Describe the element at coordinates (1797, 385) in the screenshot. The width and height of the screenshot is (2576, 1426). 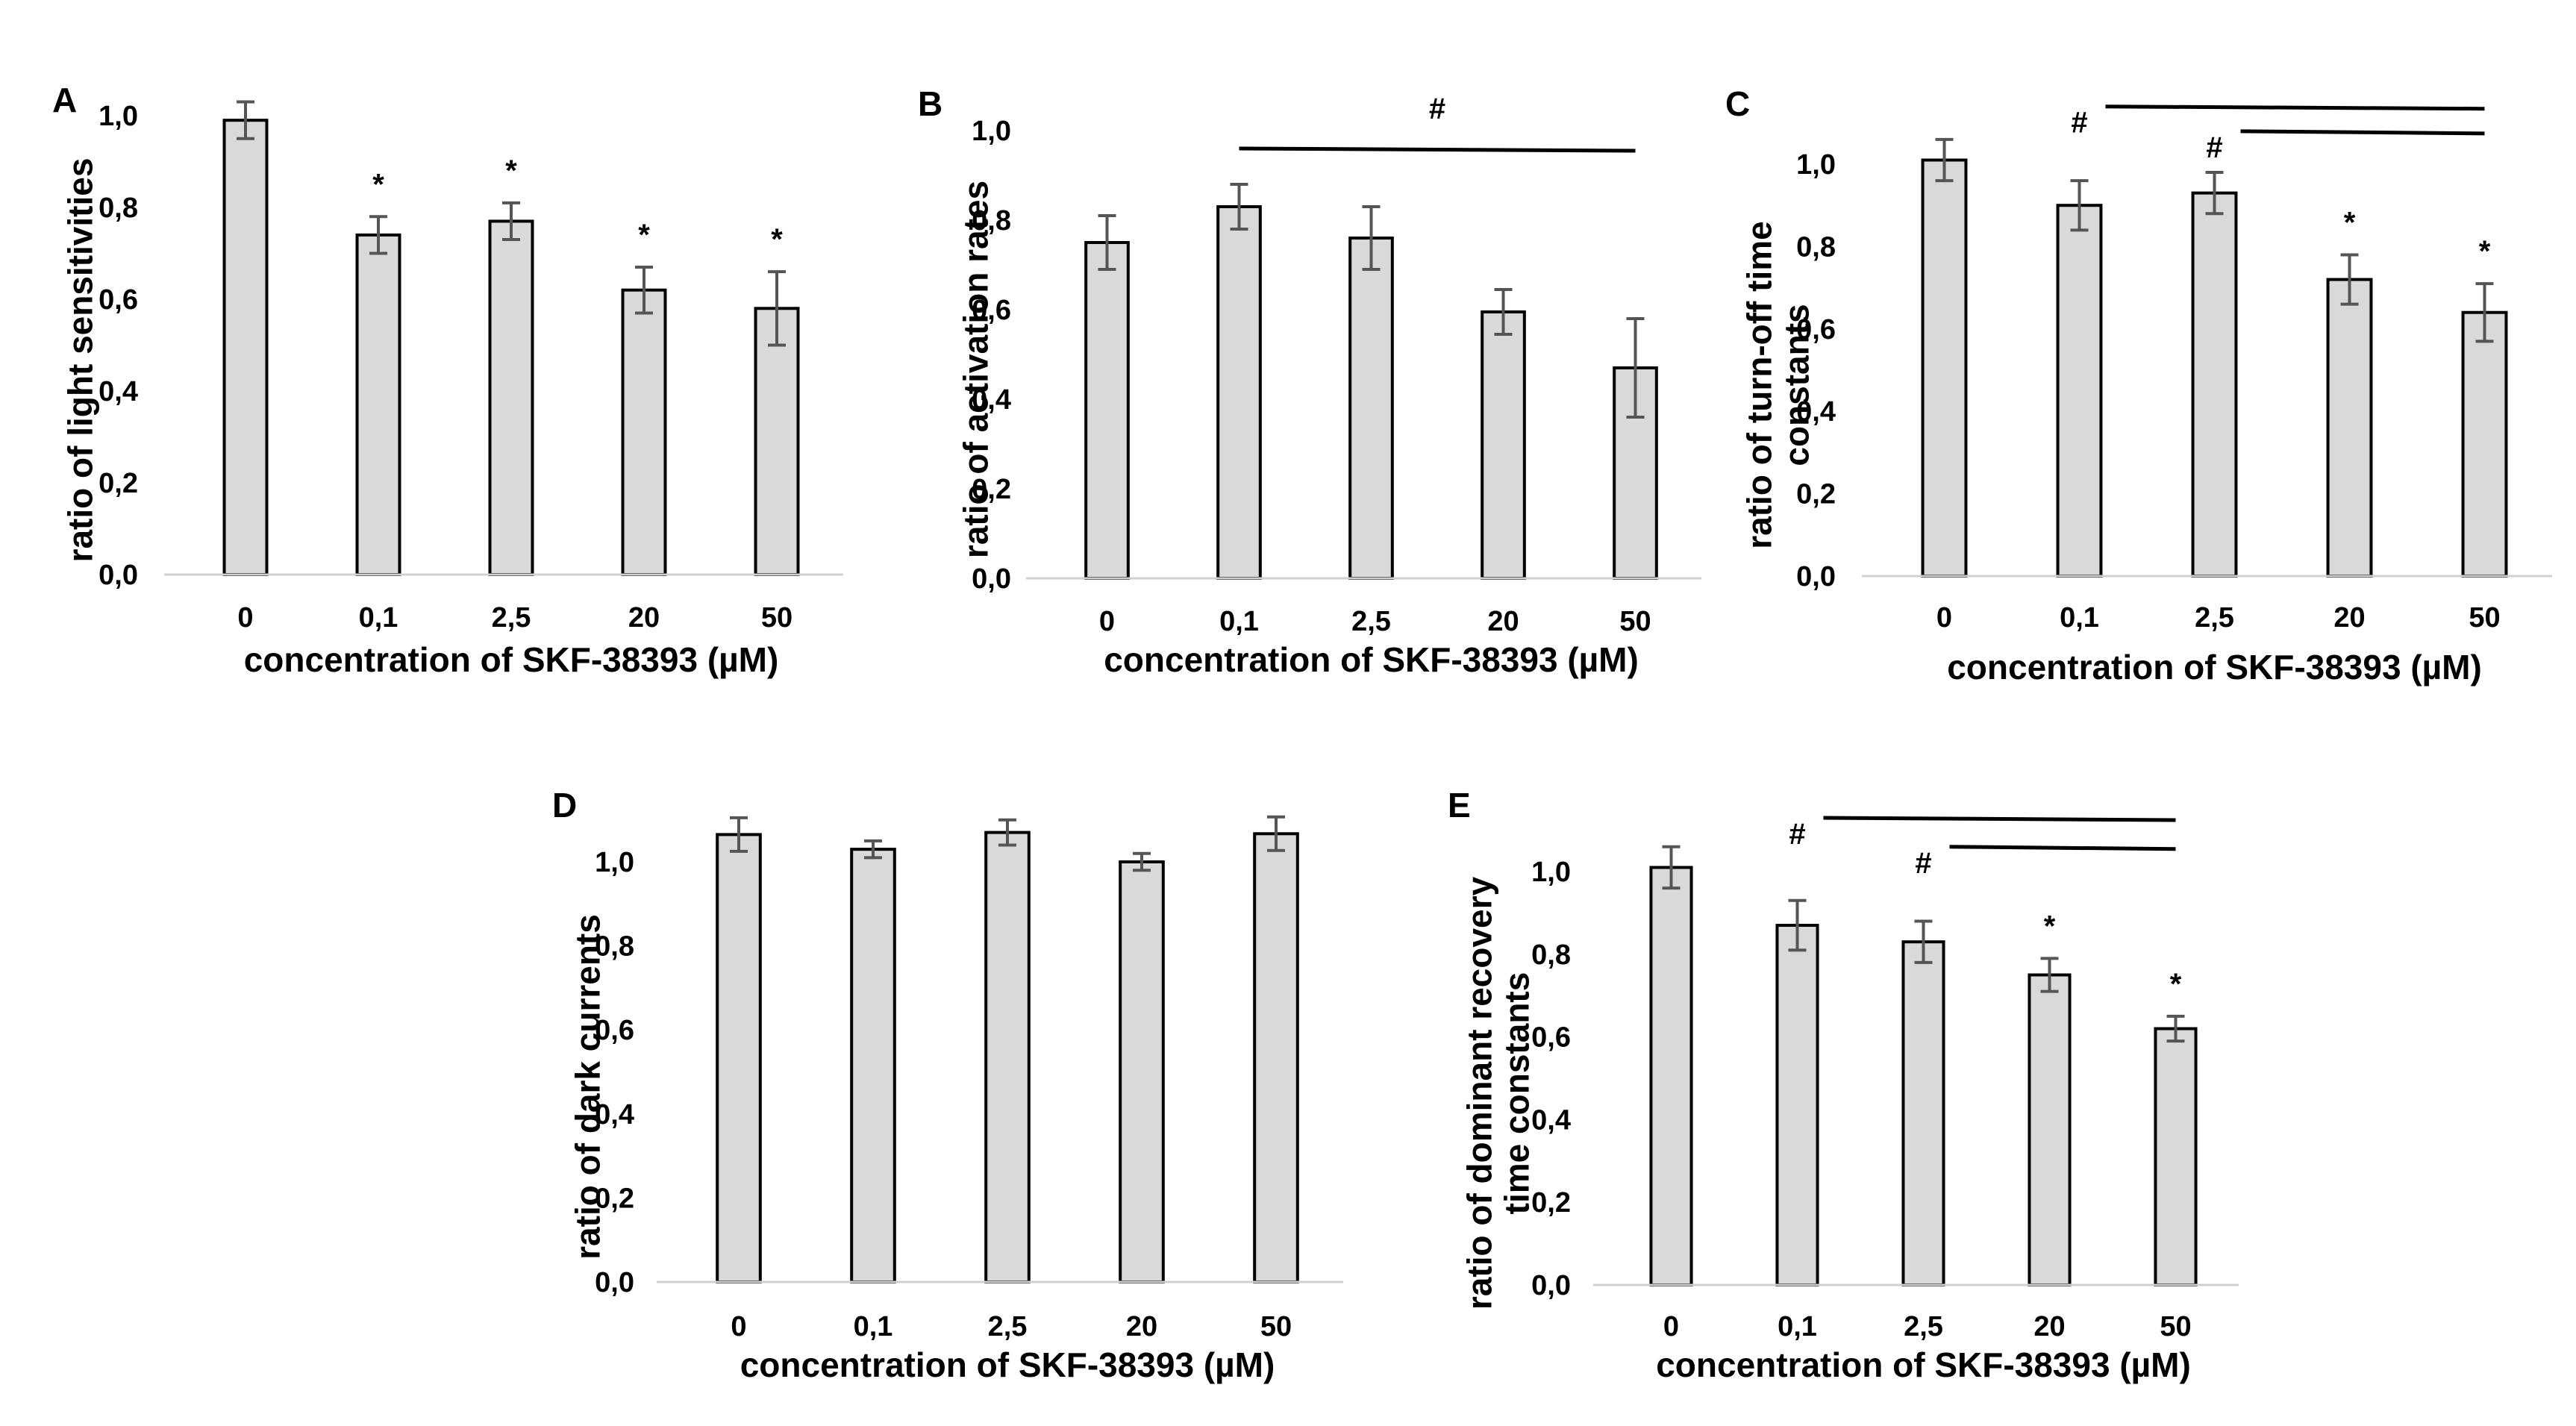
I see `y-axis-title: constants` at that location.